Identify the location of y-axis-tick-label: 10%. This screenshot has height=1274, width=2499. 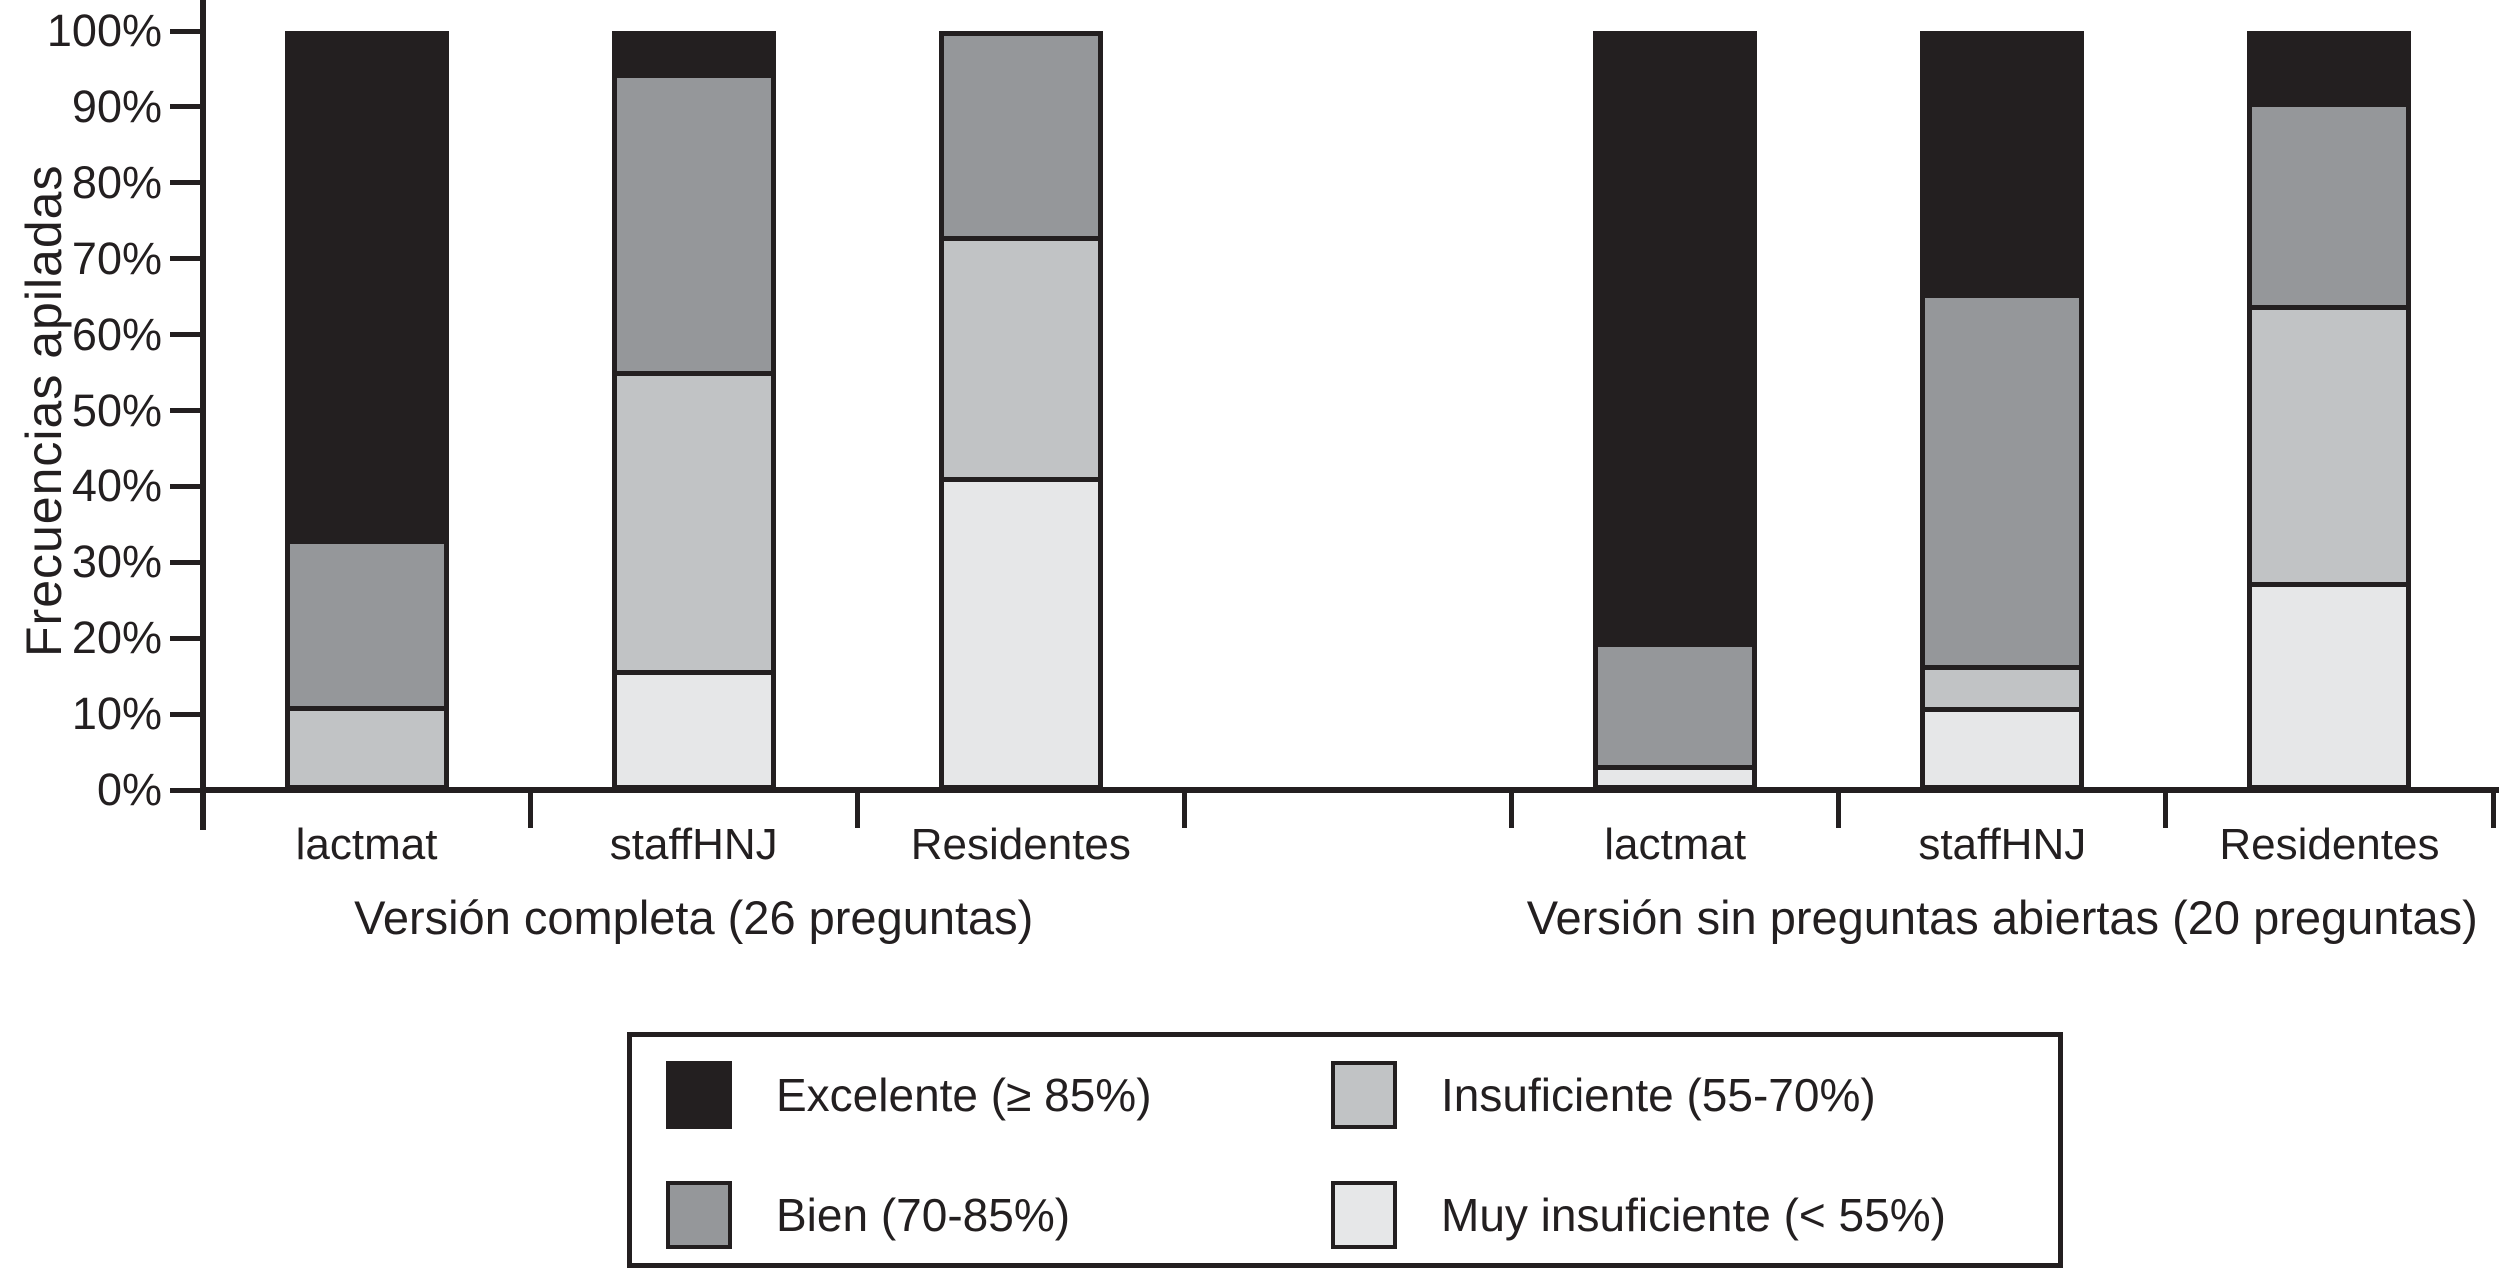
(116, 714).